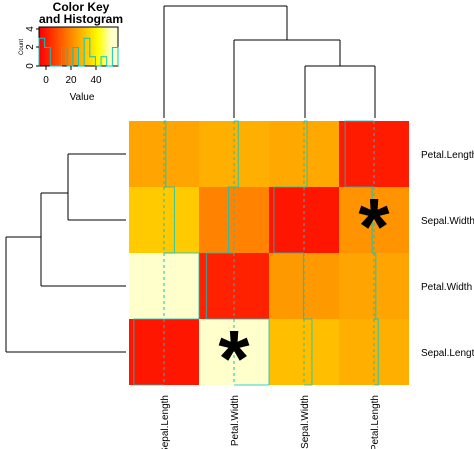 Image resolution: width=474 pixels, height=449 pixels. I want to click on column-dendrogram, so click(269, 61).